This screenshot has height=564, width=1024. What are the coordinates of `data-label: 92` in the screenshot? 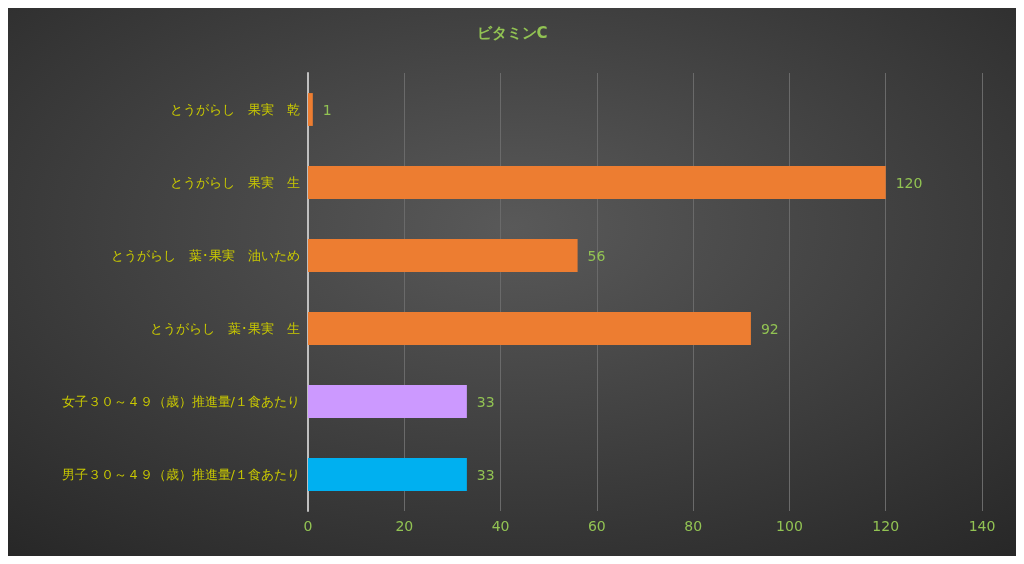 It's located at (769, 328).